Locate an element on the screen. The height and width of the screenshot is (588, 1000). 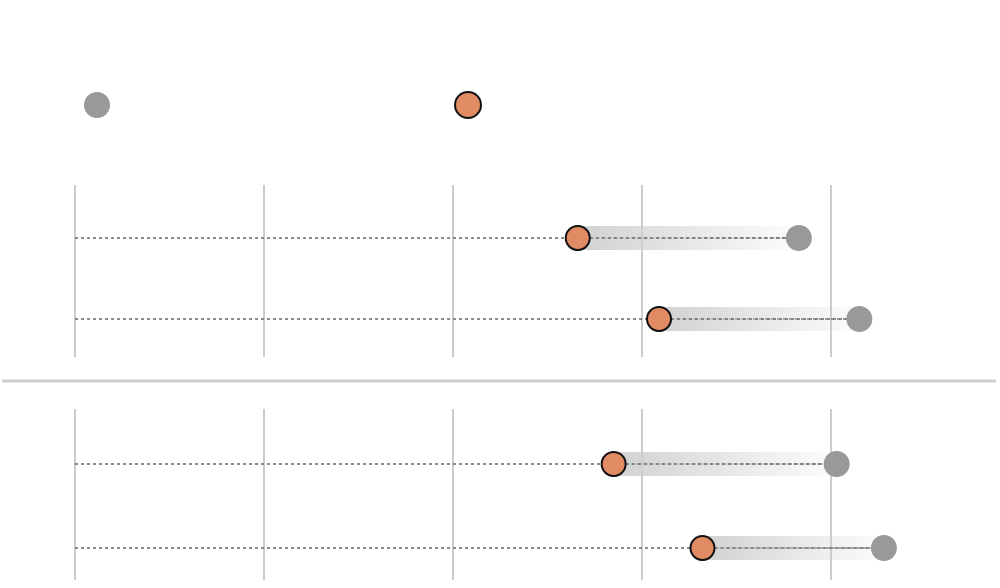
legend-marker-before is located at coordinates (97, 105).